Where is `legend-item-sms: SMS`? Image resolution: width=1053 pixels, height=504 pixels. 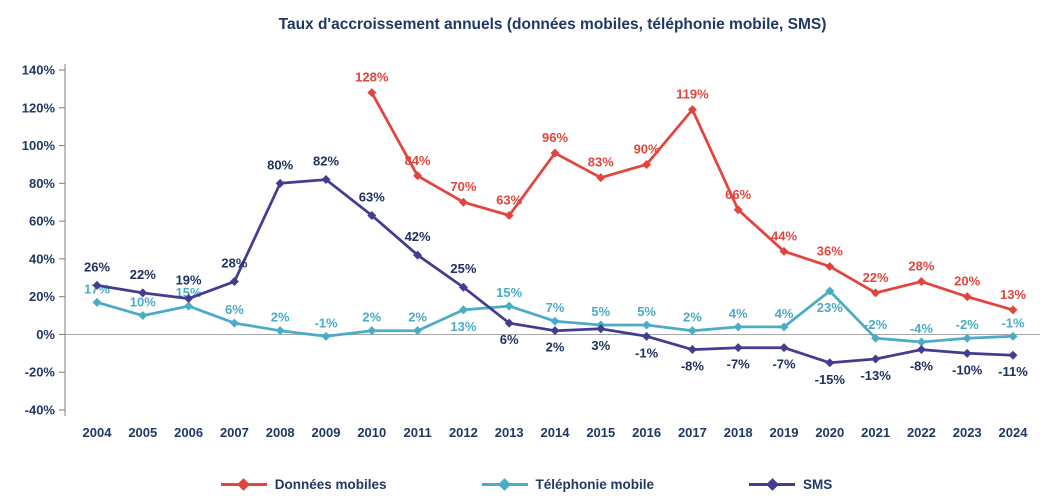 legend-item-sms: SMS is located at coordinates (790, 484).